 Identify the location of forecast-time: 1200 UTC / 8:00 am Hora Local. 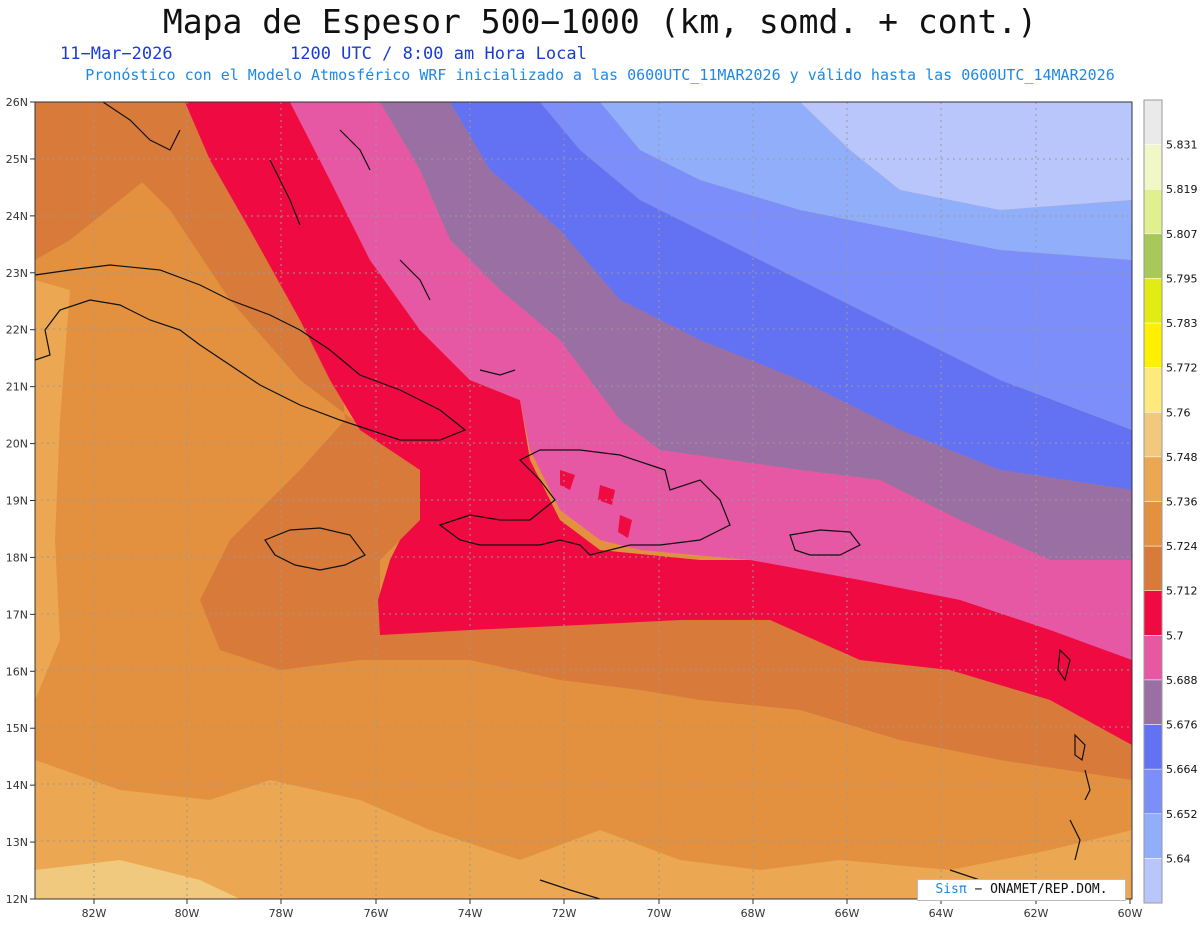
(438, 54).